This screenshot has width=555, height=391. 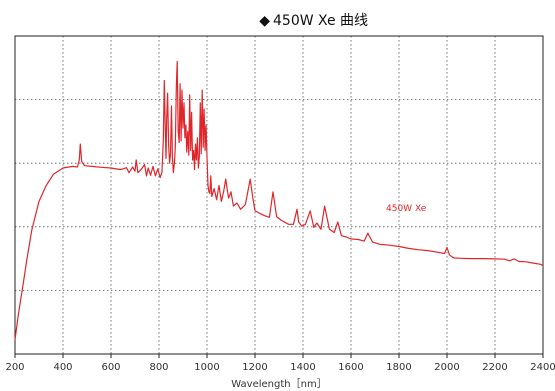 What do you see at coordinates (264, 21) in the screenshot?
I see `chart-title-marker: ◆` at bounding box center [264, 21].